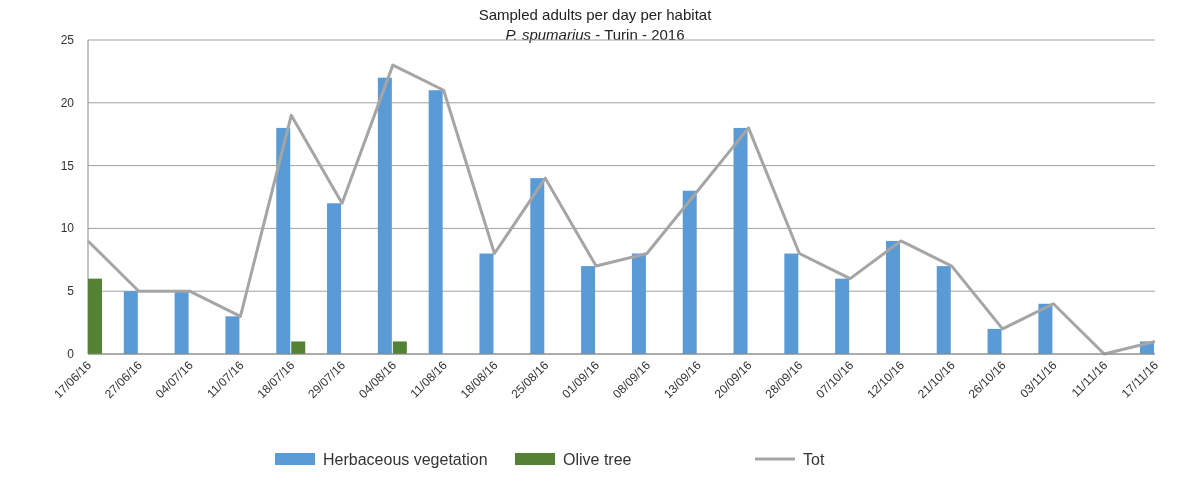 The height and width of the screenshot is (481, 1190). I want to click on legend-label: Olive tree, so click(597, 459).